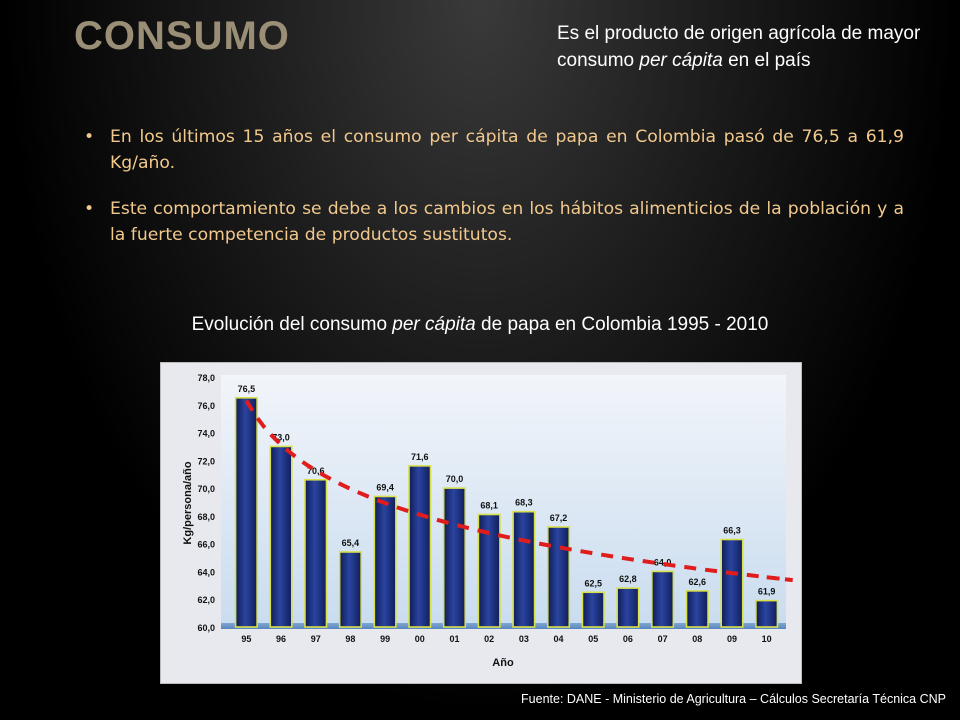 The height and width of the screenshot is (720, 960). What do you see at coordinates (455, 479) in the screenshot?
I see `data-label: 70,0` at bounding box center [455, 479].